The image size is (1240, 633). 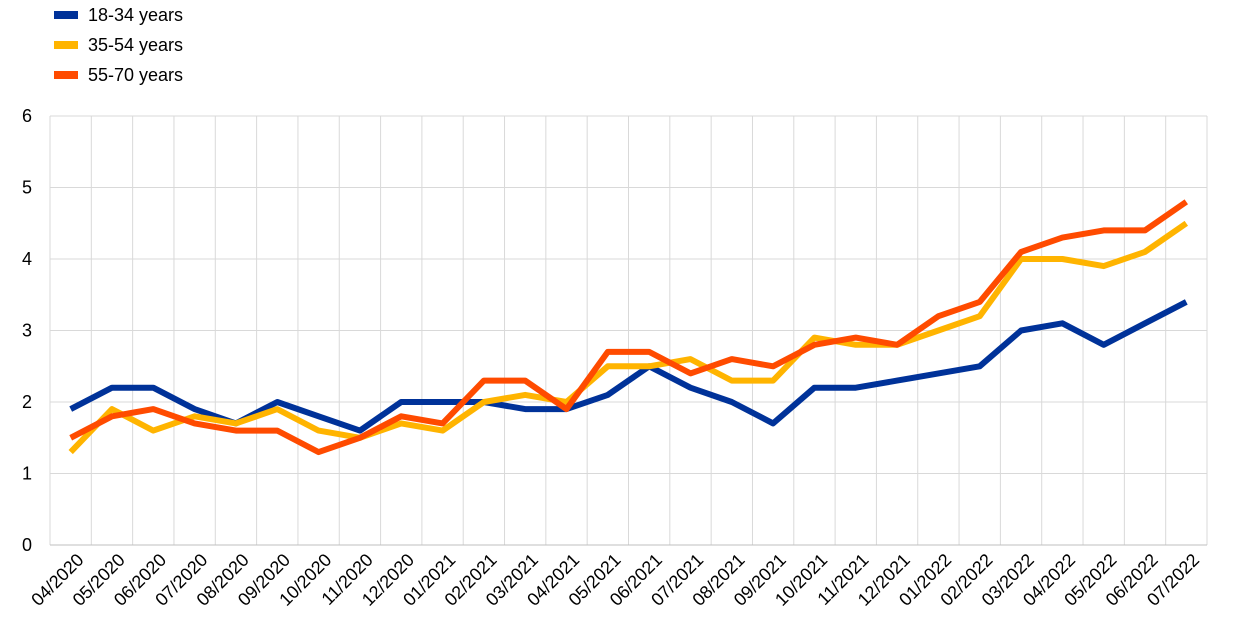 I want to click on legend-item-18-34: 18-34 years, so click(x=118, y=15).